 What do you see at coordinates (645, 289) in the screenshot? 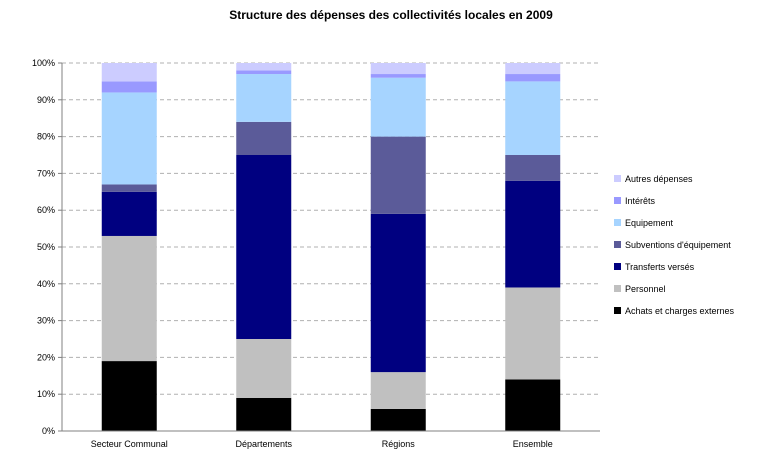
I see `legend-label: Personnel` at bounding box center [645, 289].